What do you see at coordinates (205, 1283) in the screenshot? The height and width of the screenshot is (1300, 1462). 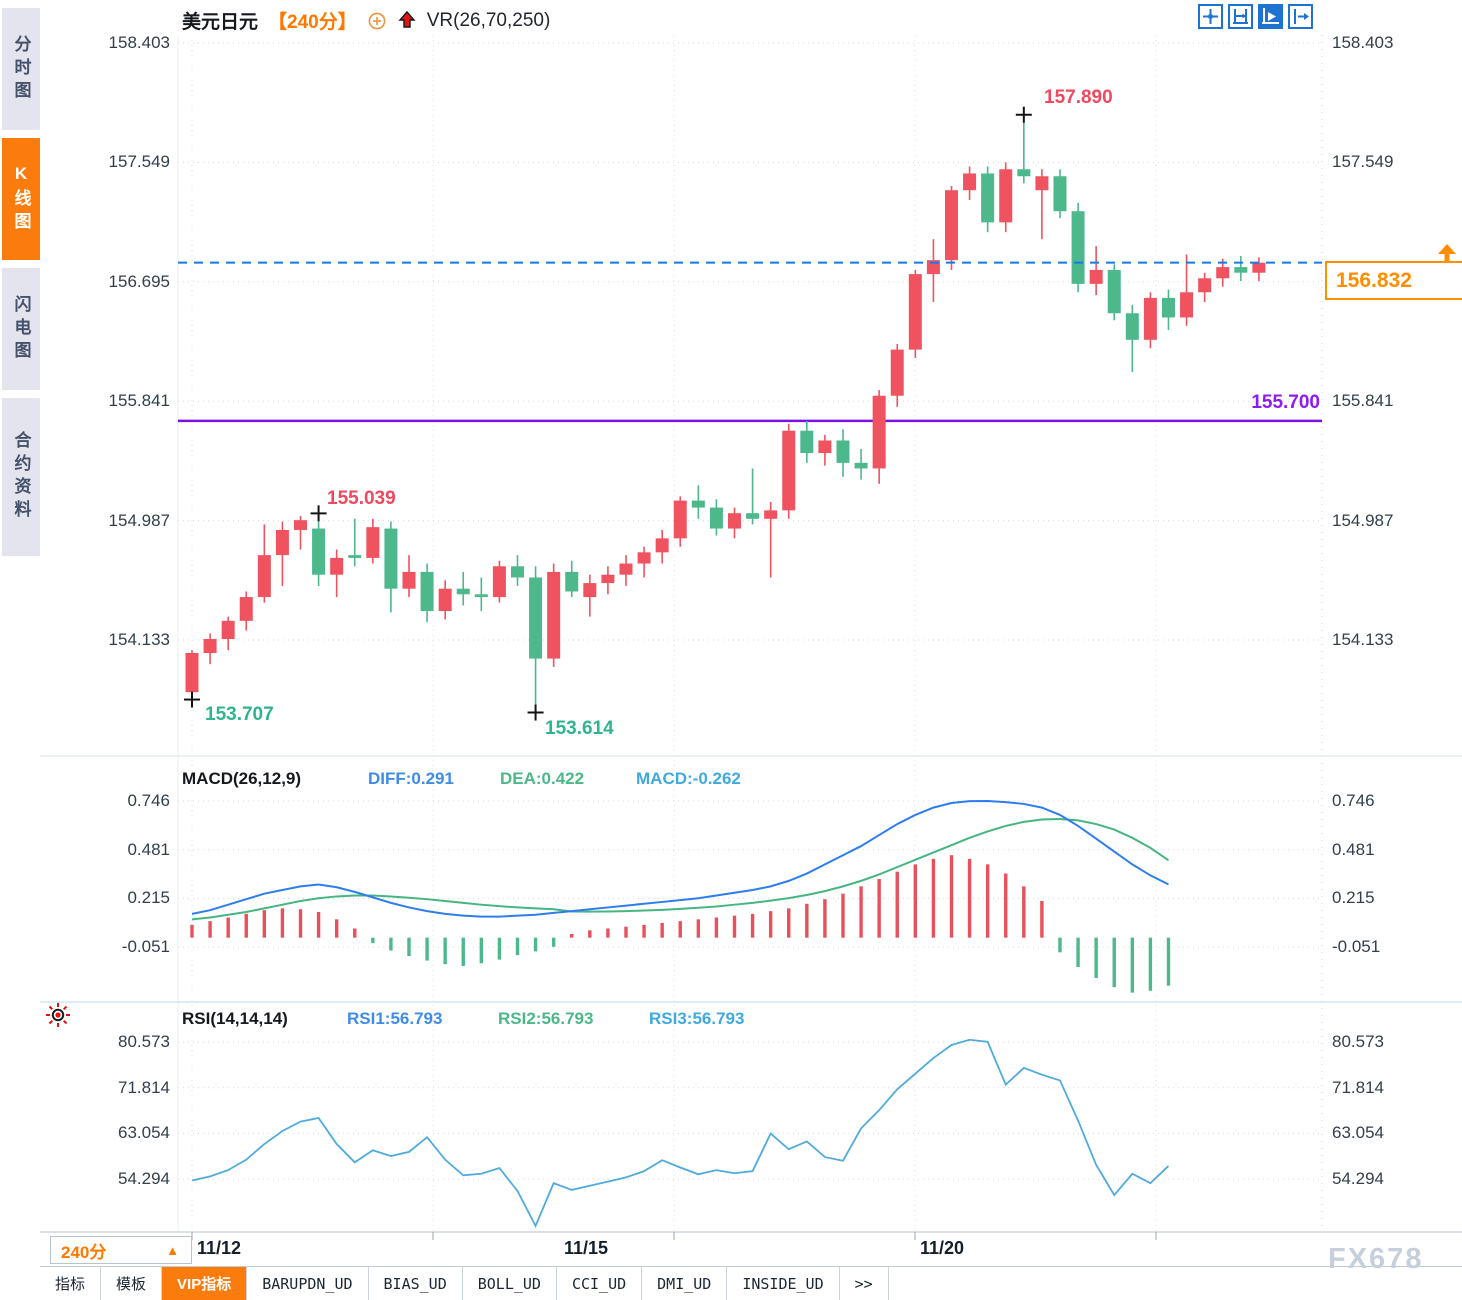 I see `bottom-tab-VIP指标: VIP指标` at bounding box center [205, 1283].